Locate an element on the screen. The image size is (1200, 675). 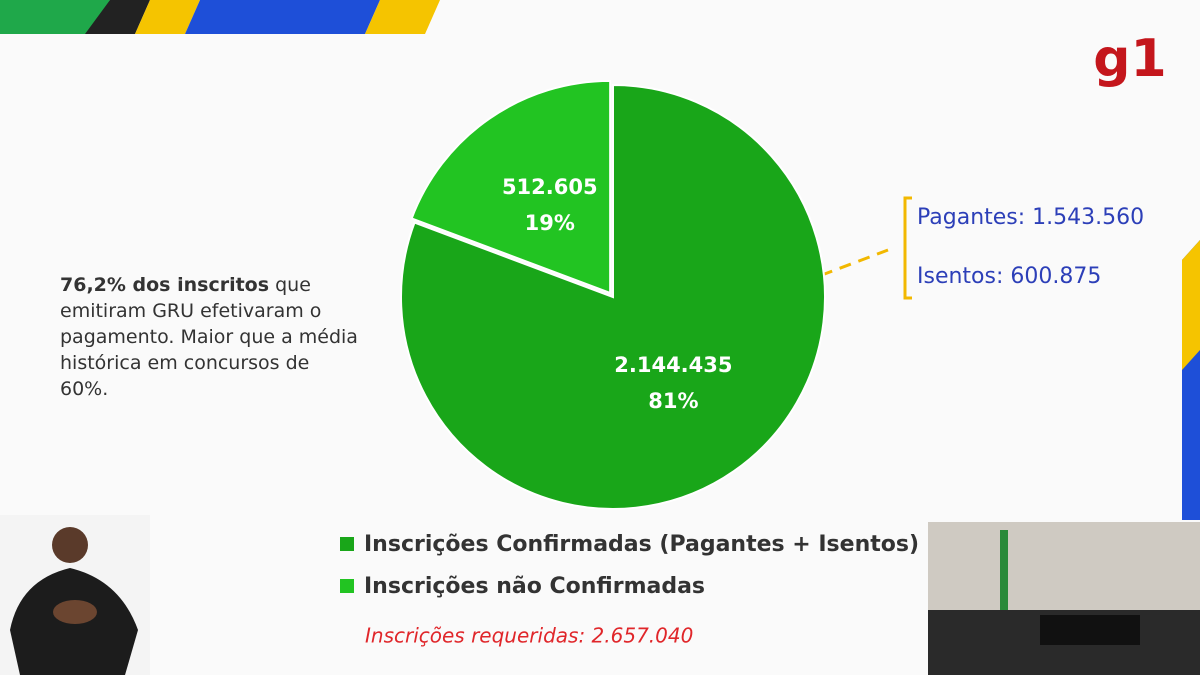
logo: g1 is located at coordinates (1129, 59).